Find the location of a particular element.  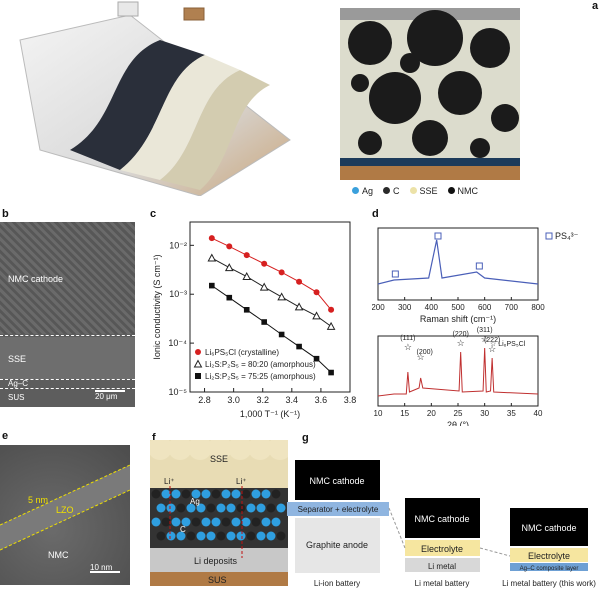

nmc-dot-icon is located at coordinates (451, 190).